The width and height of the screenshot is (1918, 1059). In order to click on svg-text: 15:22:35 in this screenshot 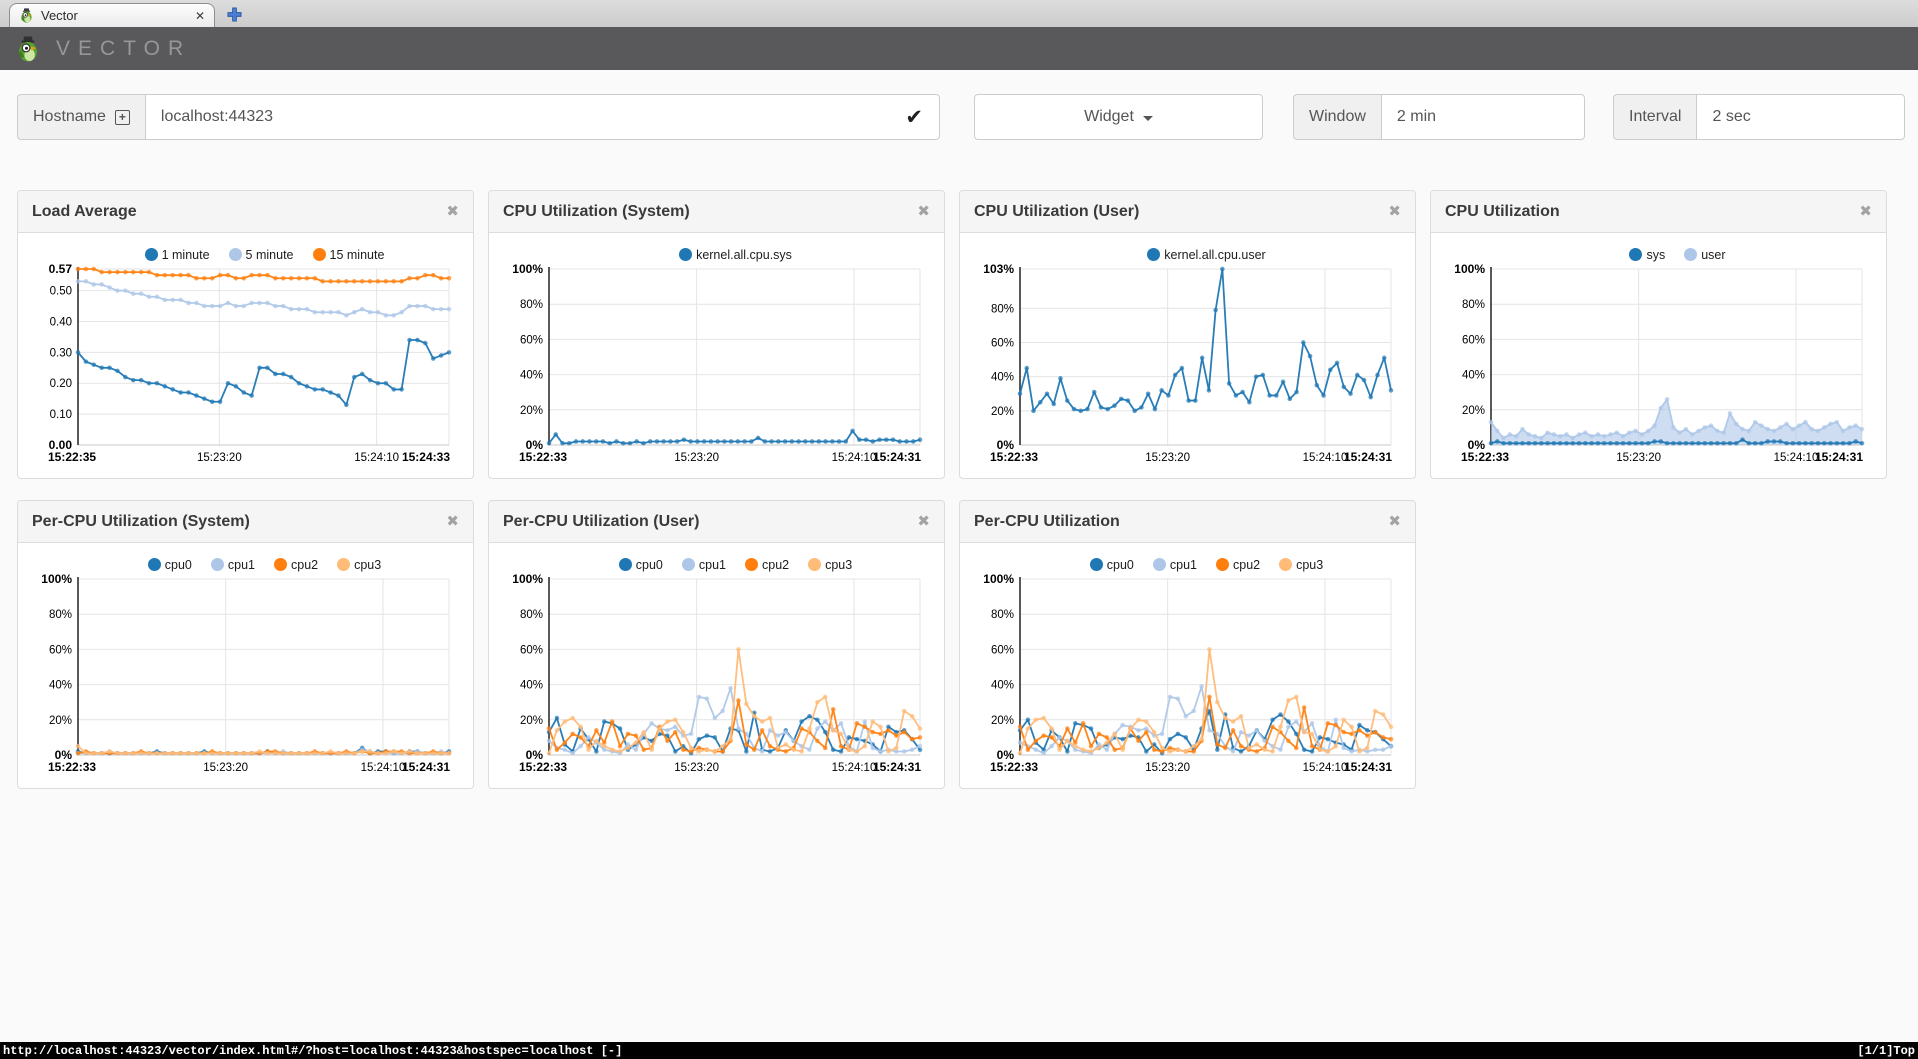, I will do `click(72, 457)`.